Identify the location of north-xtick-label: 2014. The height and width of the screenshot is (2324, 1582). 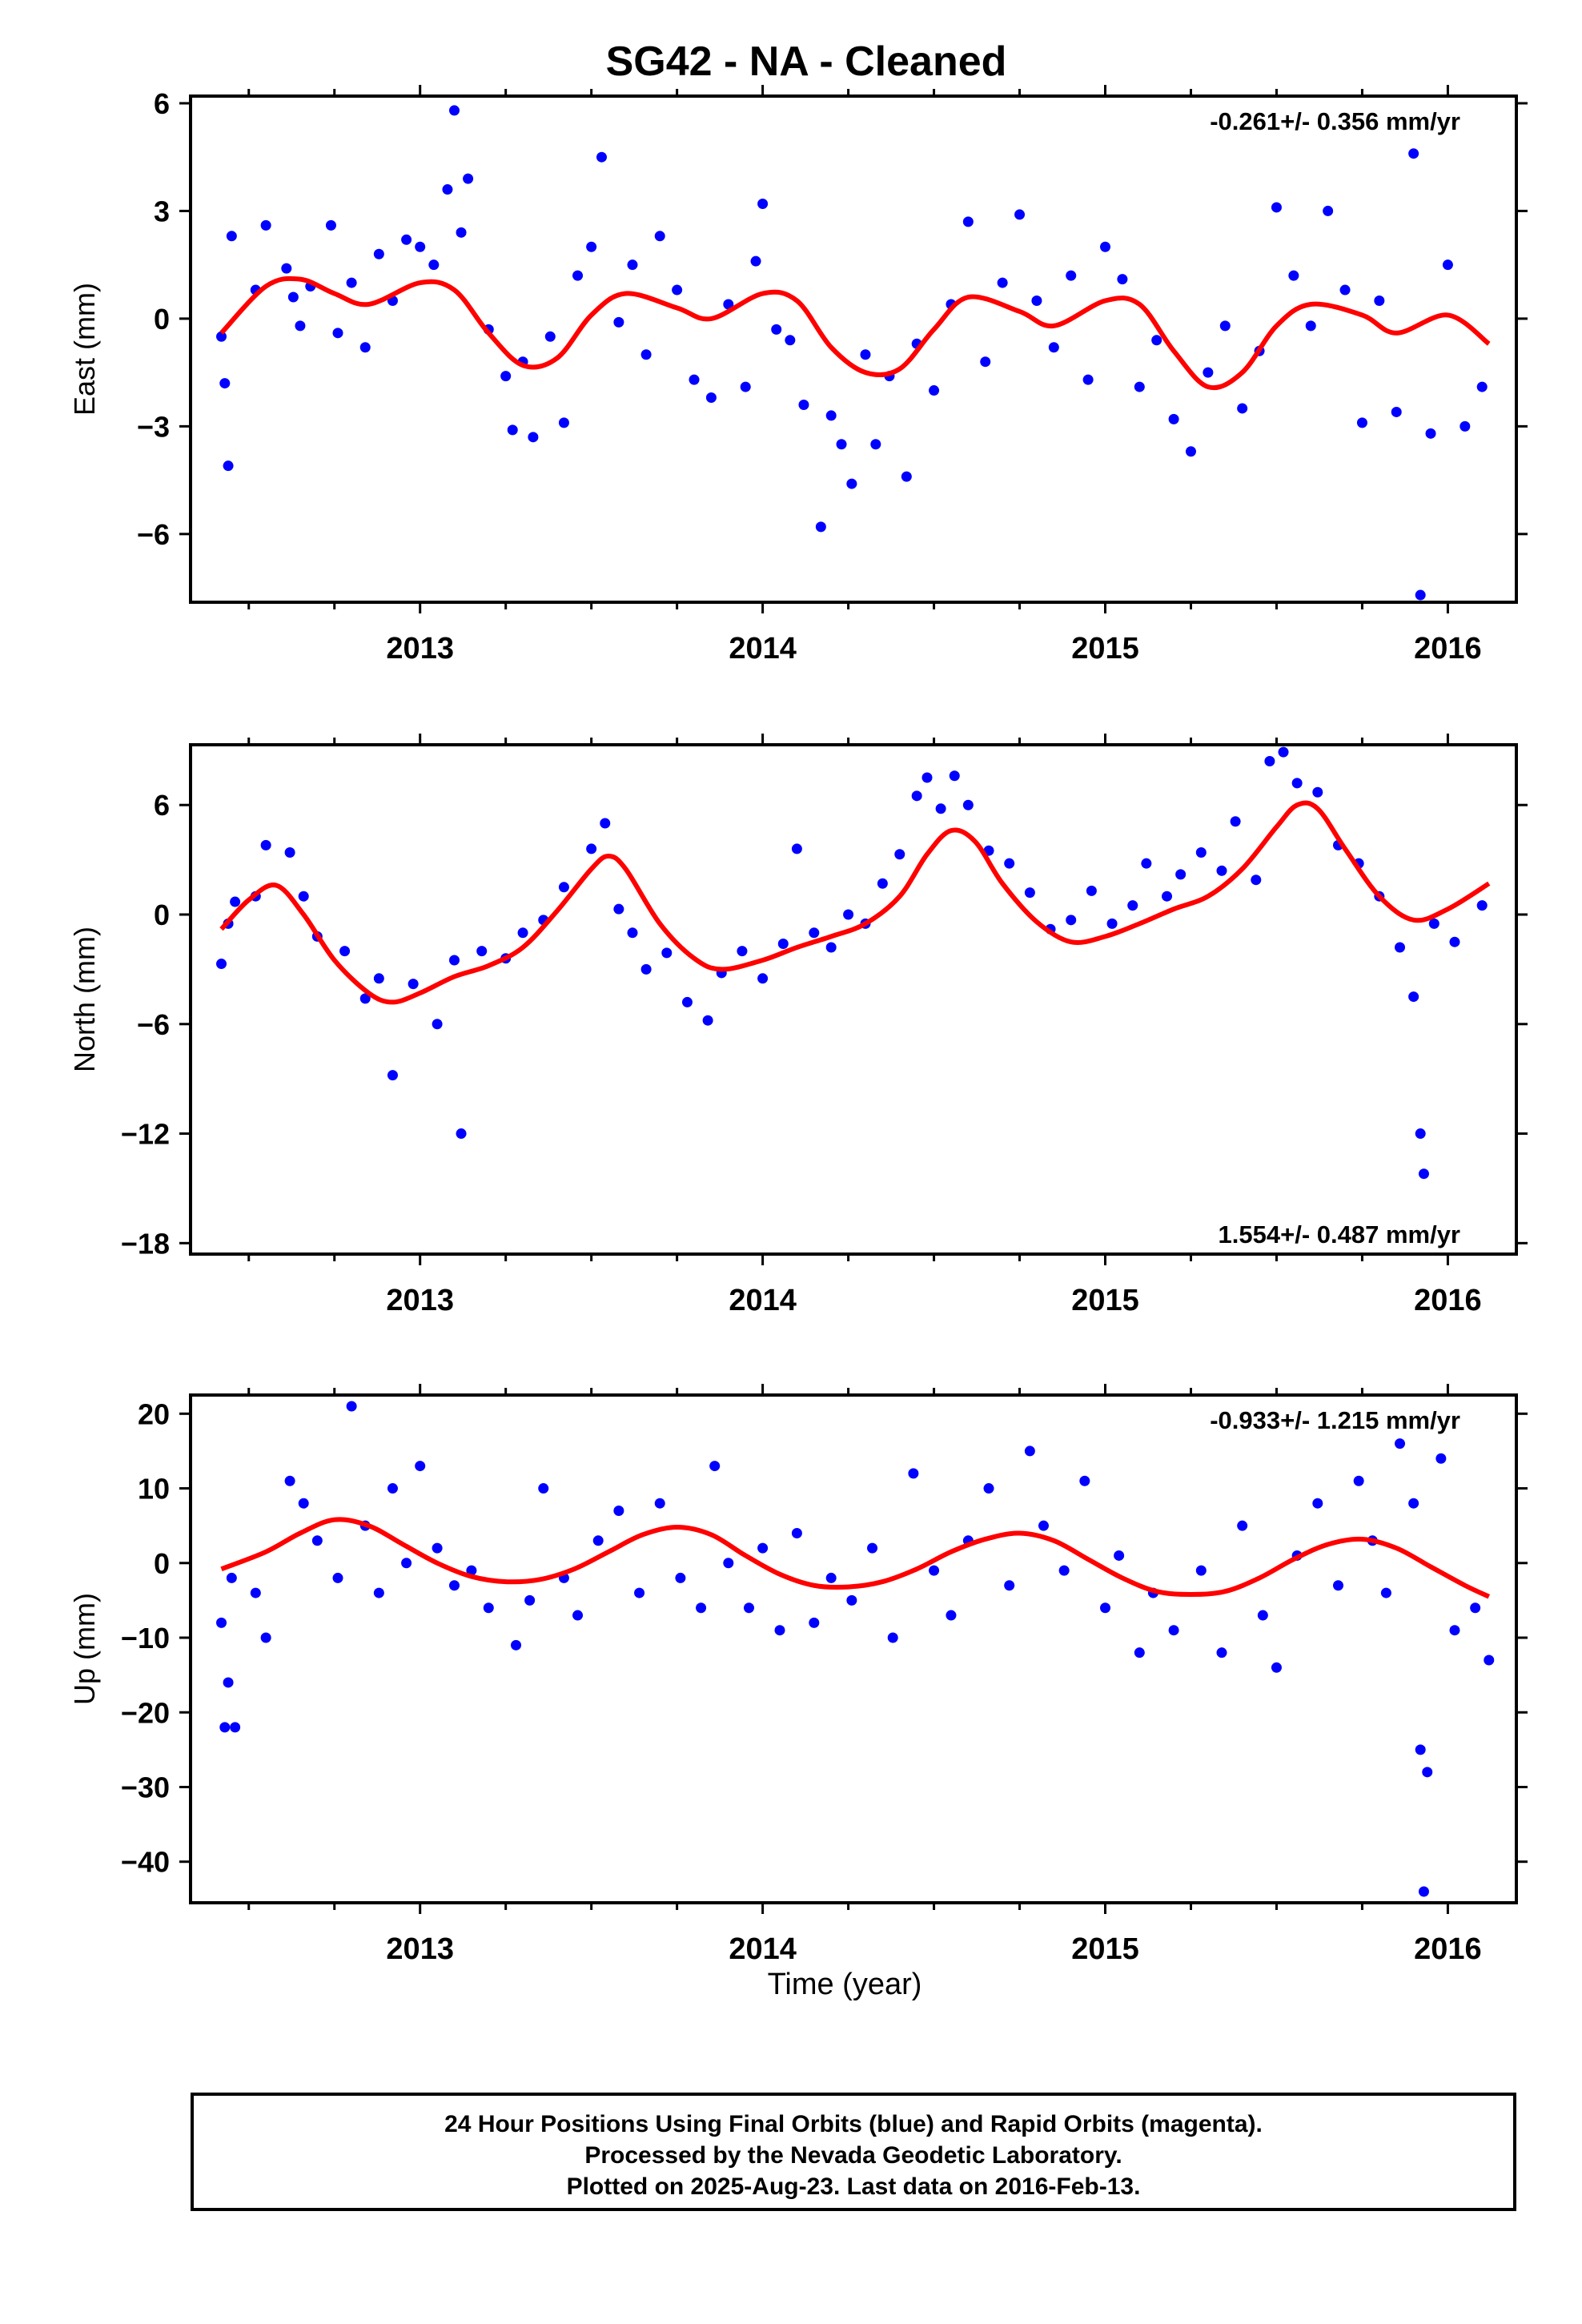
(763, 1300).